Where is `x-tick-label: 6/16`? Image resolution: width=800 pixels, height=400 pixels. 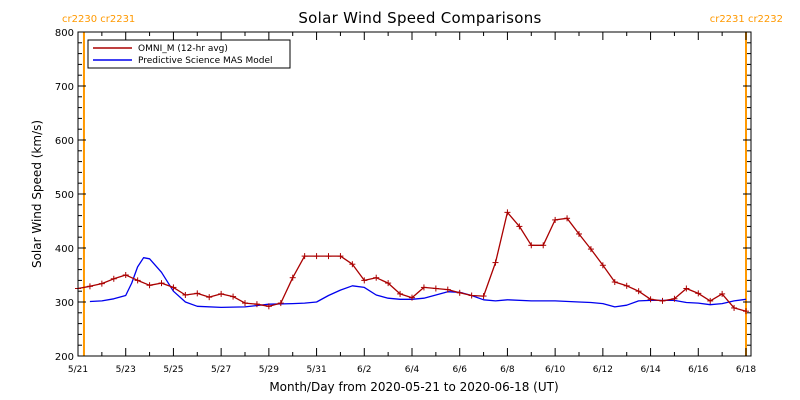
x-tick-label: 6/16 is located at coordinates (698, 370).